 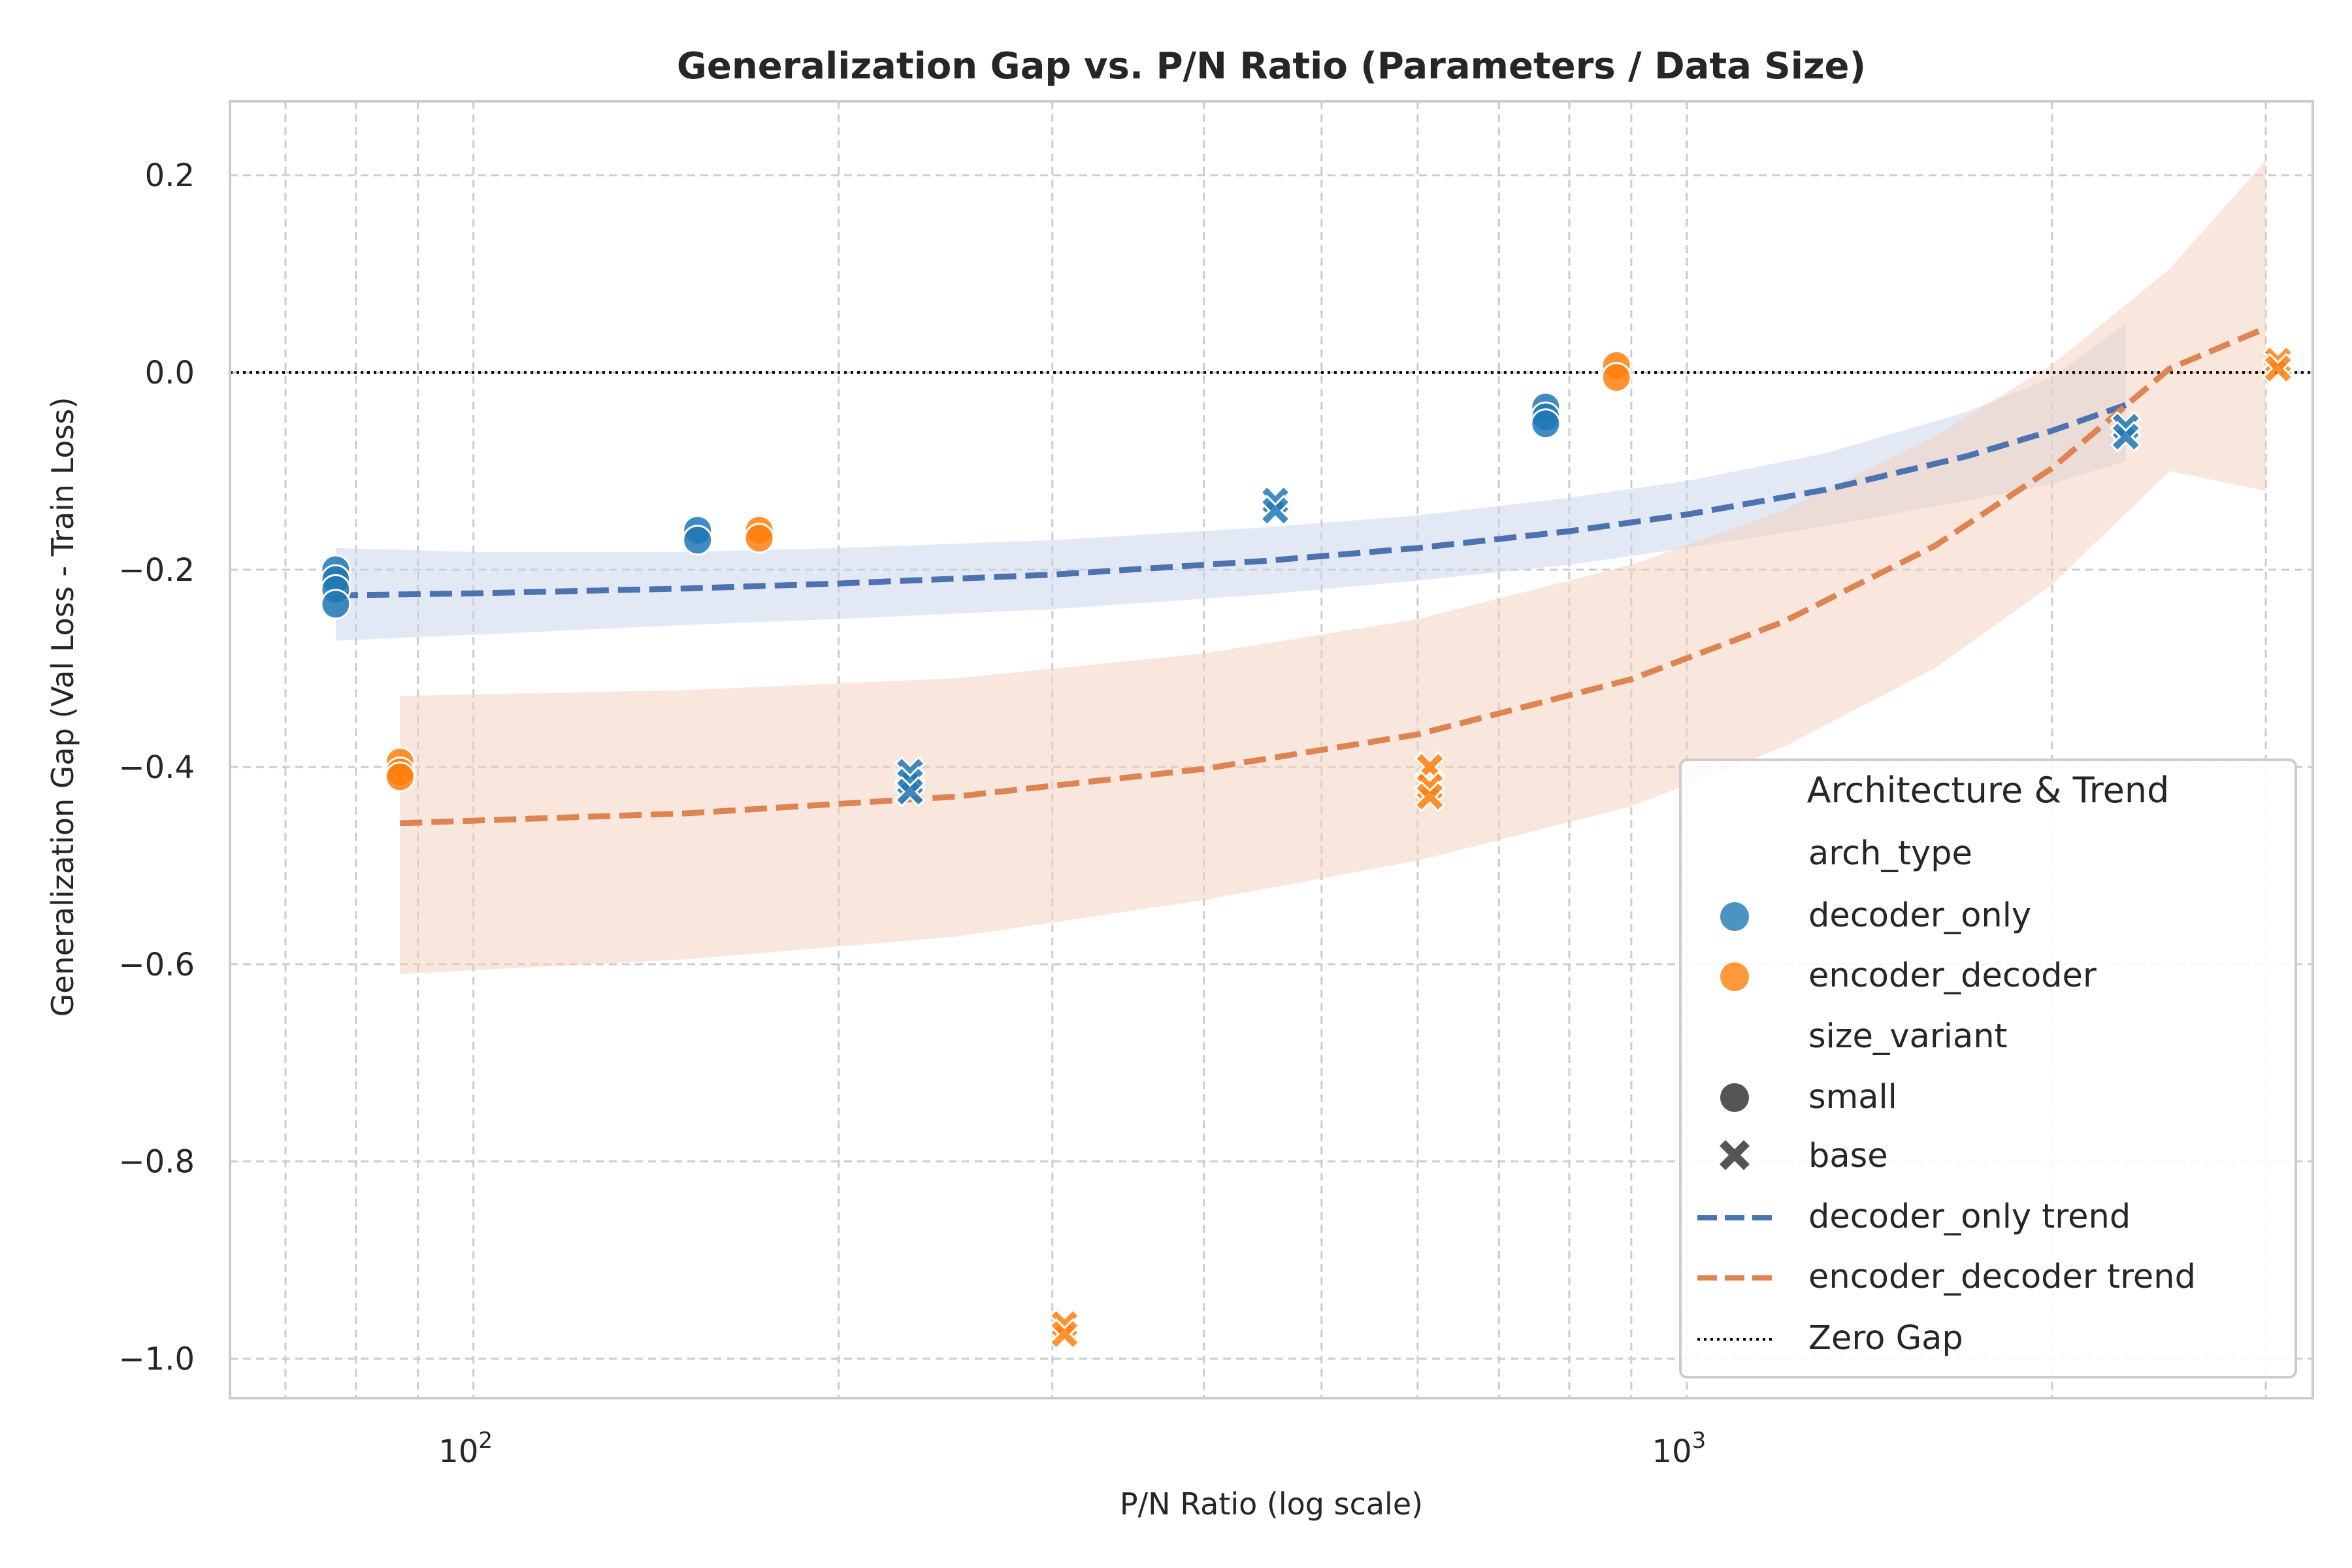 I want to click on y-tick-label: −0.4, so click(x=156, y=767).